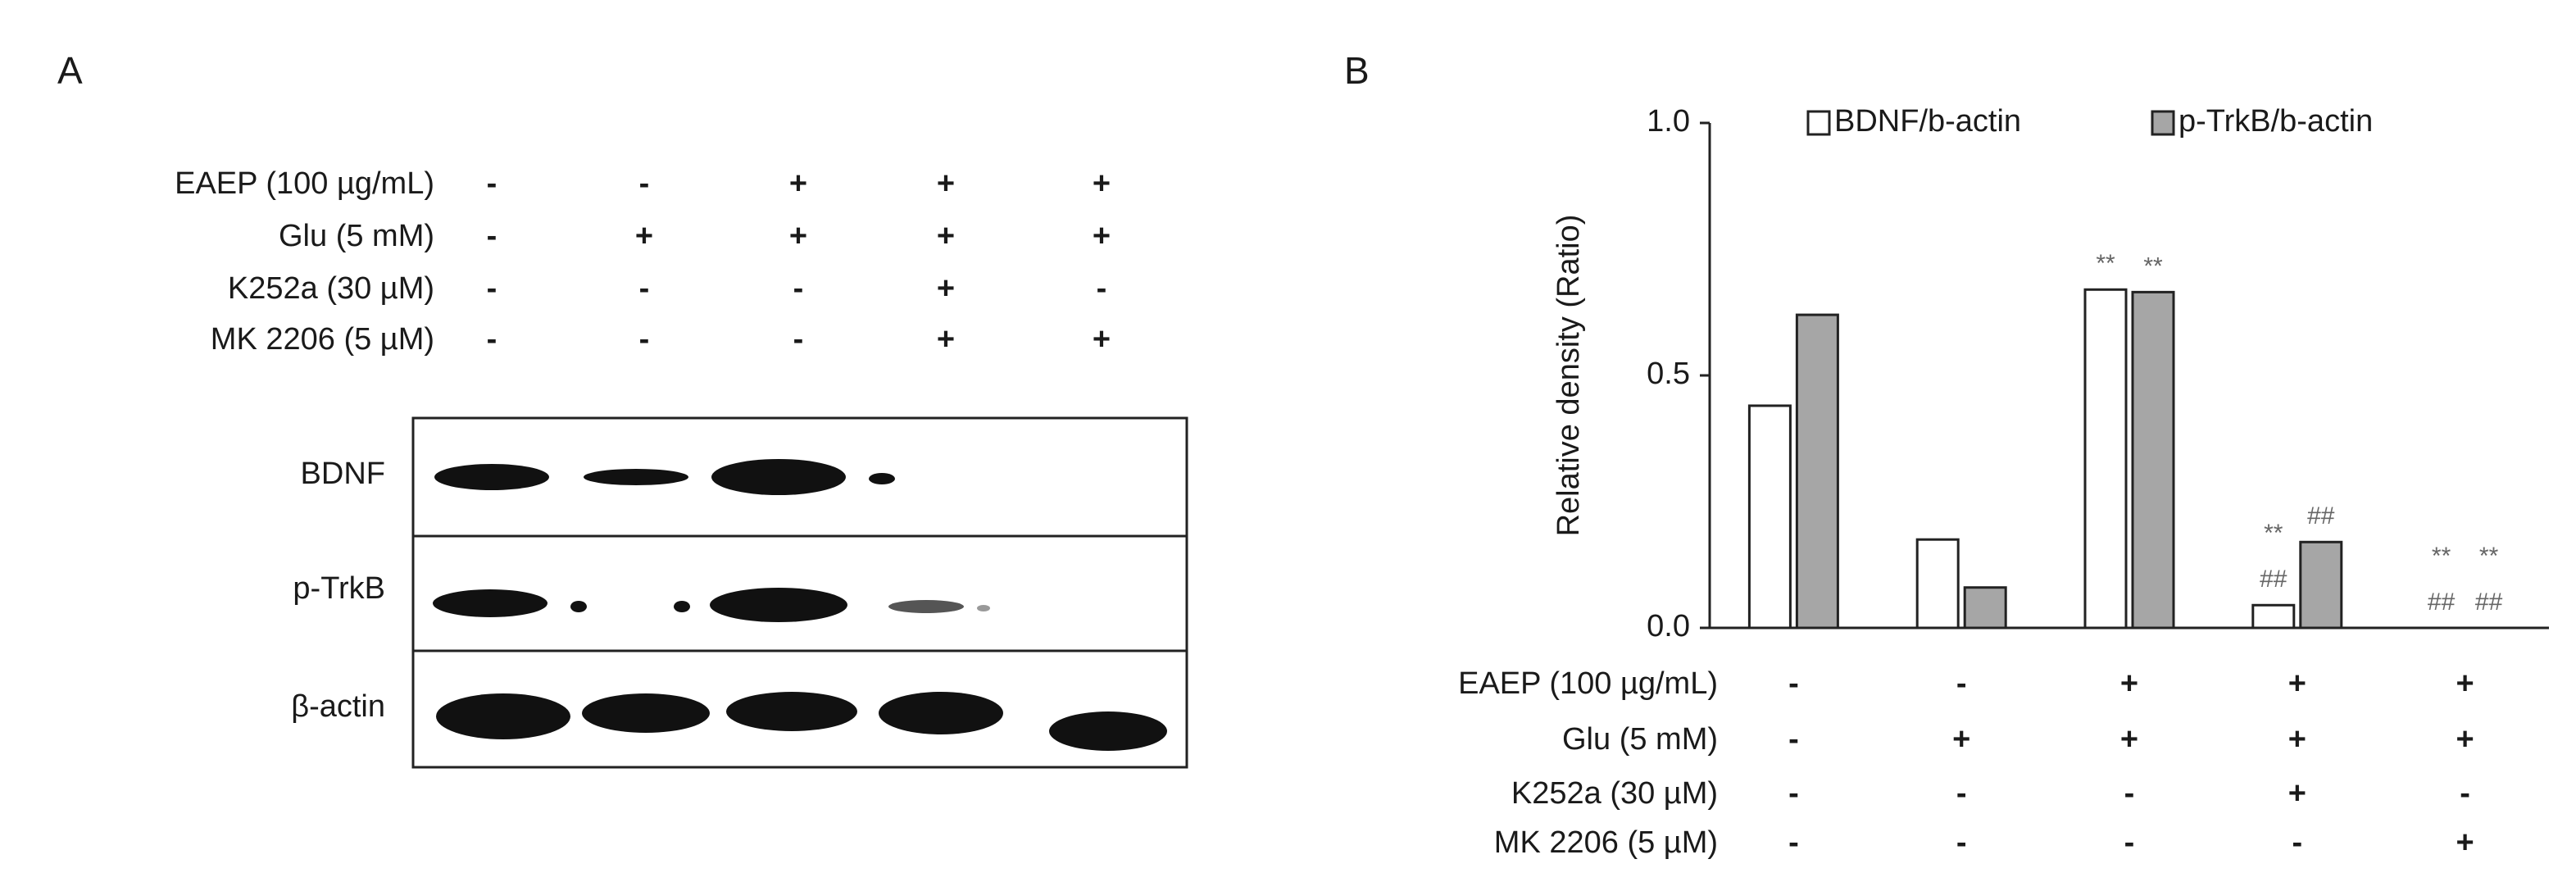  Describe the element at coordinates (1569, 376) in the screenshot. I see `y-axis-label: Relative density (Ratio)` at that location.